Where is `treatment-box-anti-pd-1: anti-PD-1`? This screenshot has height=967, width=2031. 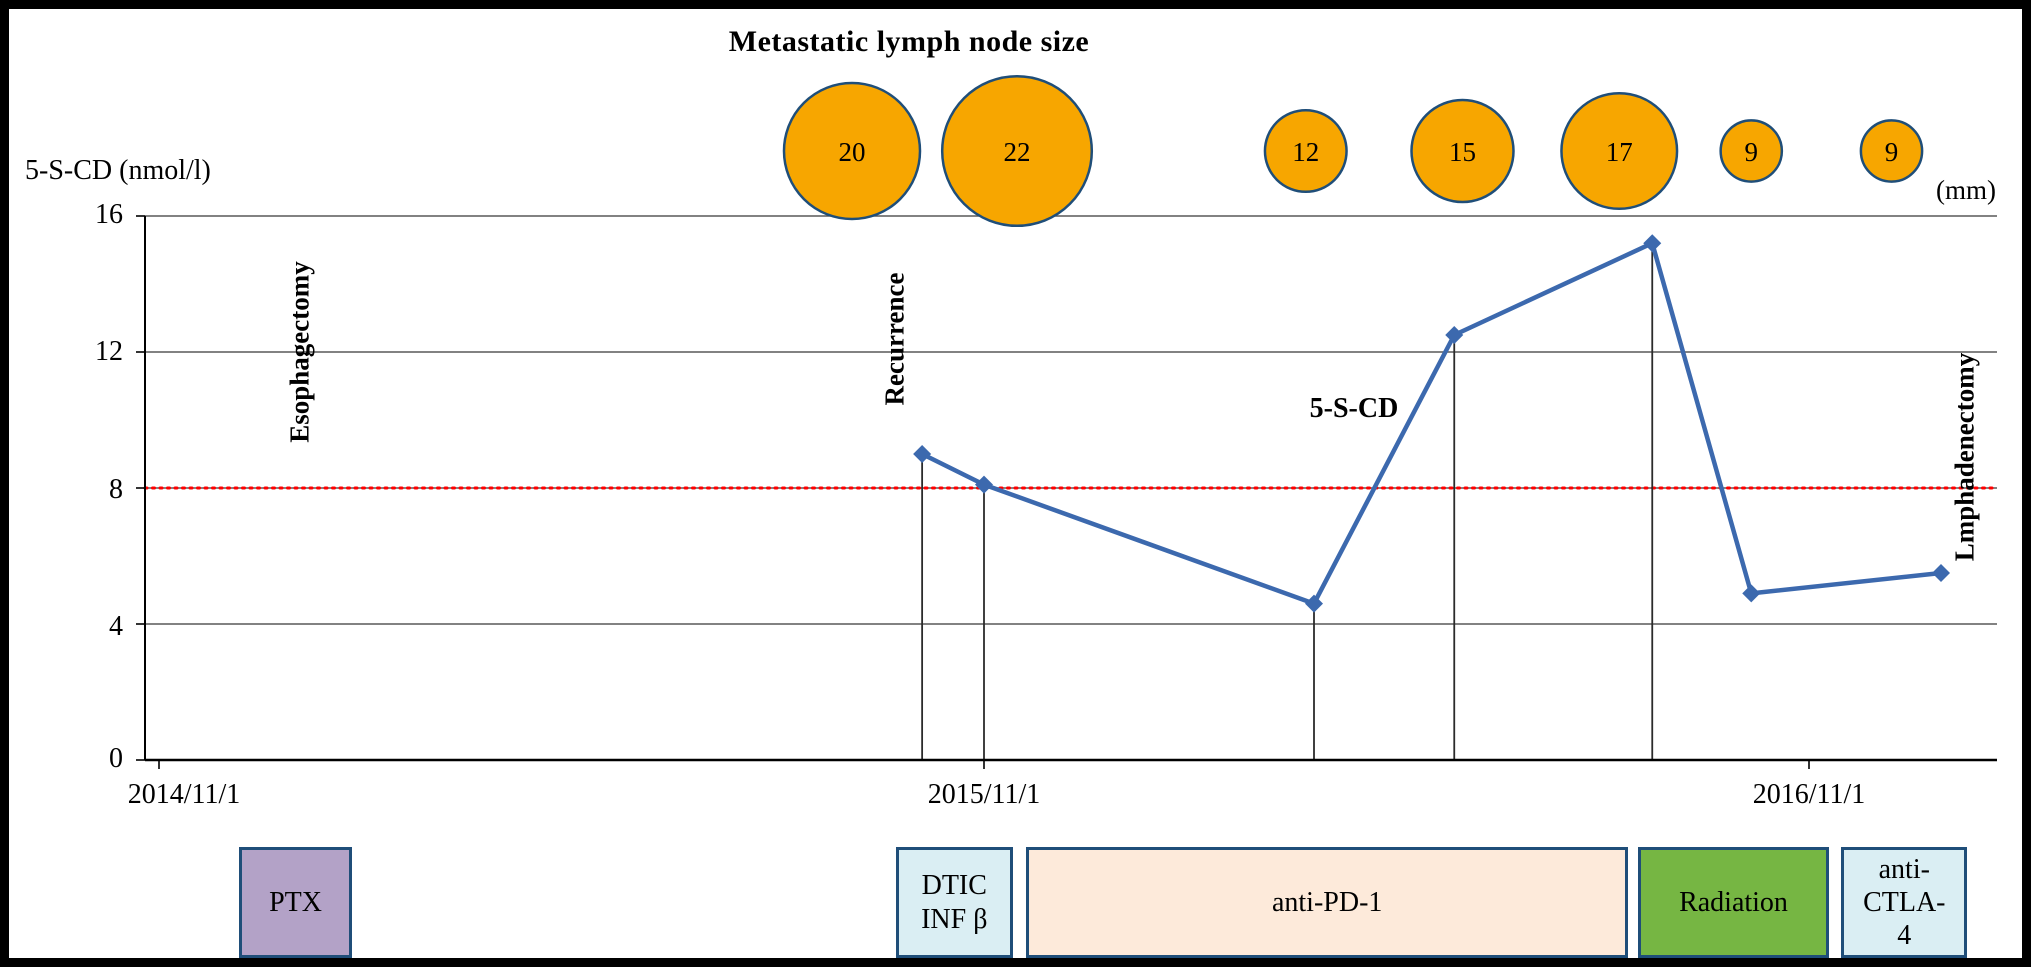
treatment-box-anti-pd-1: anti-PD-1 is located at coordinates (1327, 902).